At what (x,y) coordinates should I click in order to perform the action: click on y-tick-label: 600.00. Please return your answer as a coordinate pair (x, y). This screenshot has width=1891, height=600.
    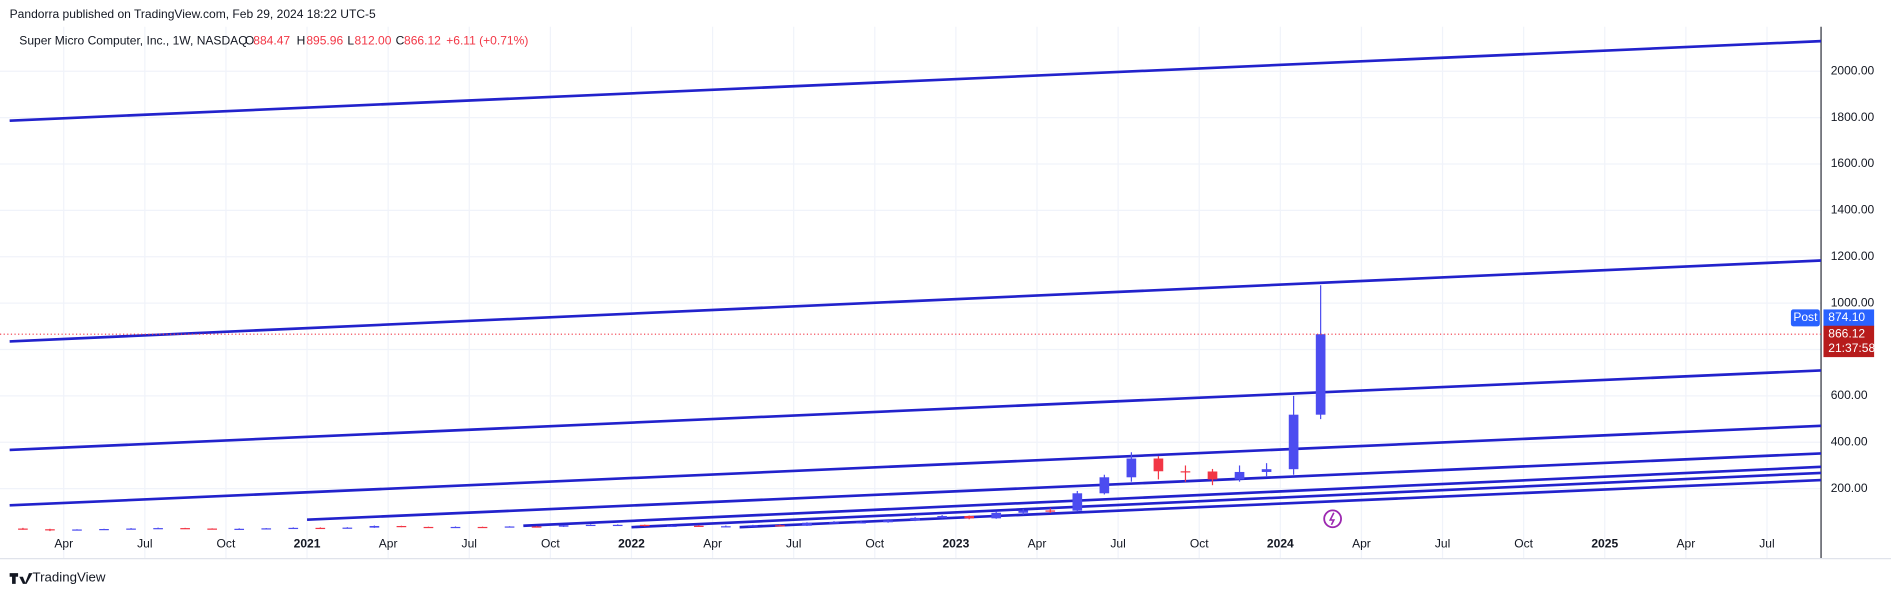
    Looking at the image, I should click on (1849, 395).